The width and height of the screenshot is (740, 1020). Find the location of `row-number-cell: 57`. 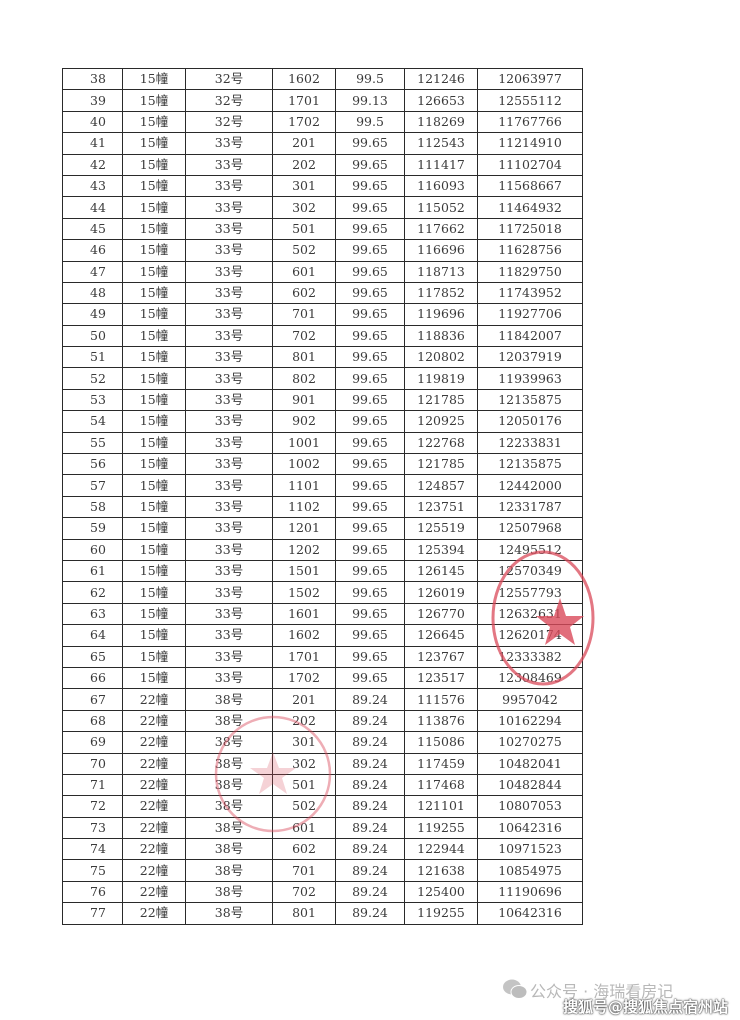

row-number-cell: 57 is located at coordinates (92, 485).